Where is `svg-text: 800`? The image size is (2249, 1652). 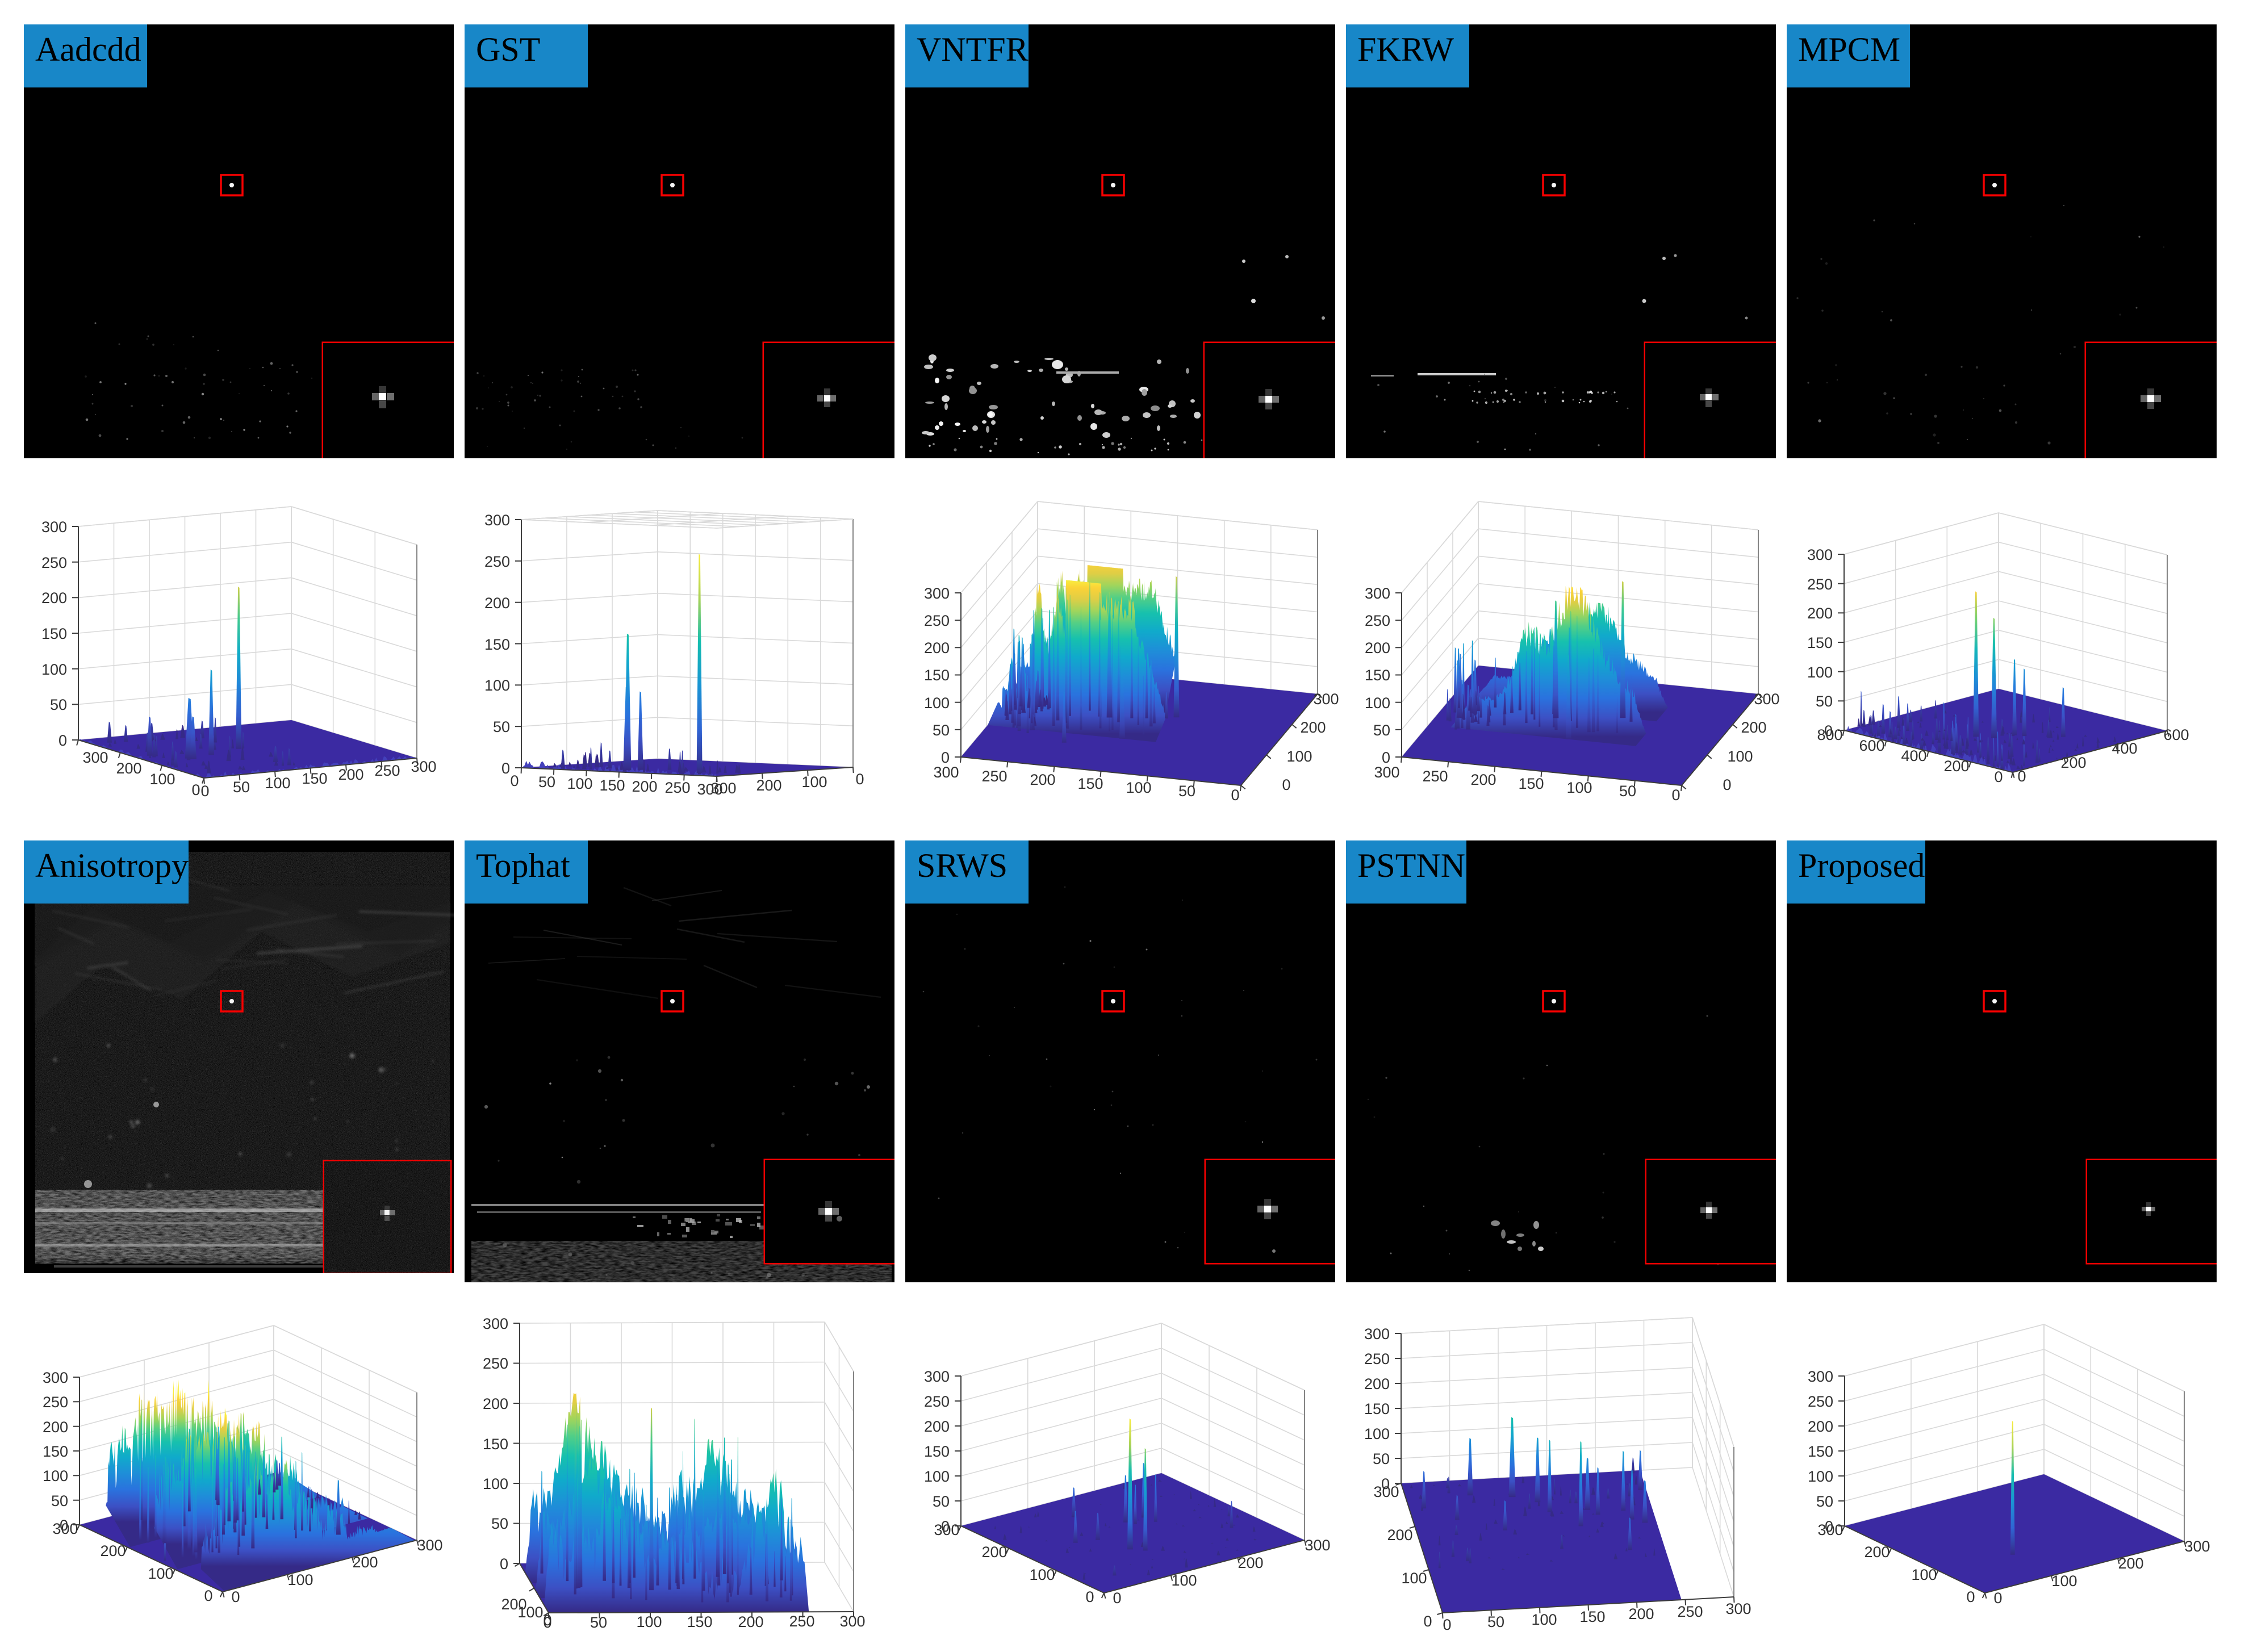
svg-text: 800 is located at coordinates (1830, 735).